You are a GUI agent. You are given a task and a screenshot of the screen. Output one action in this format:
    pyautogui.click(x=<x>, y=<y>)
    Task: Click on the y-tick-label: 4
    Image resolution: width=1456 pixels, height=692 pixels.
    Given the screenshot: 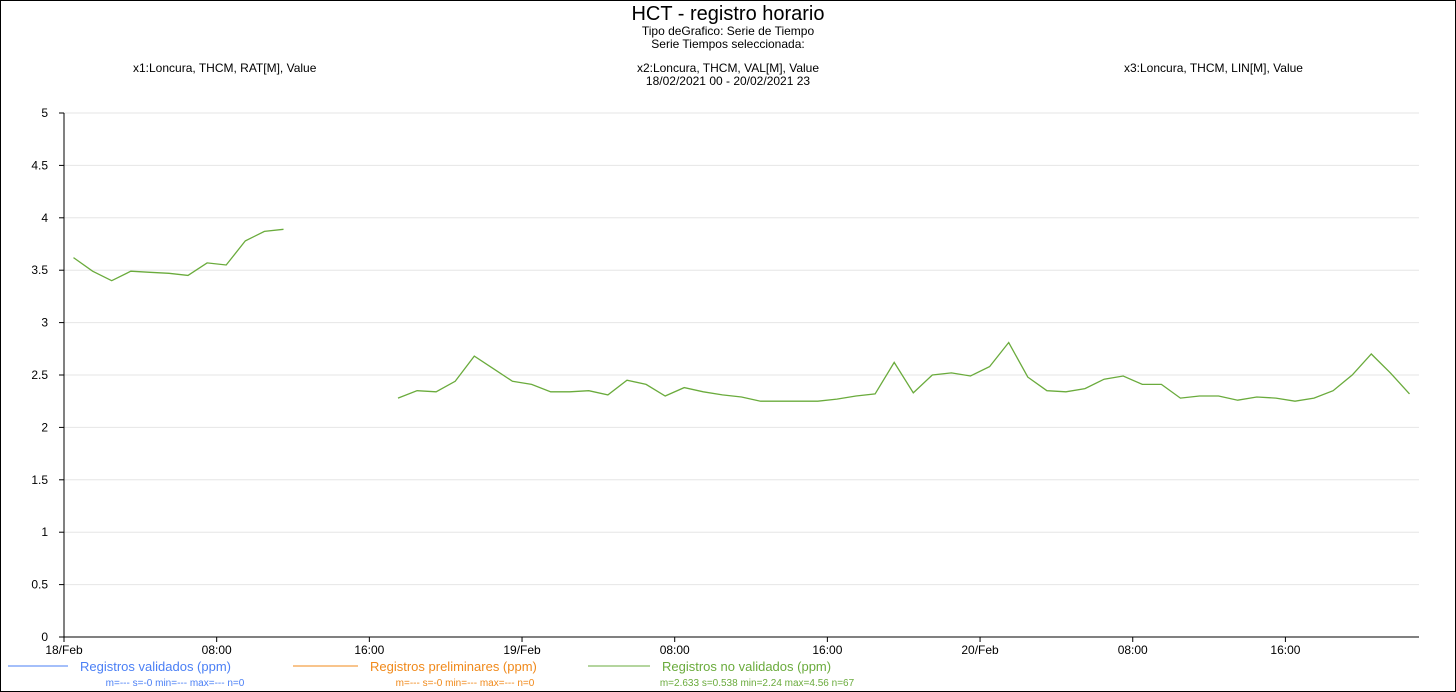 What is the action you would take?
    pyautogui.click(x=44, y=218)
    